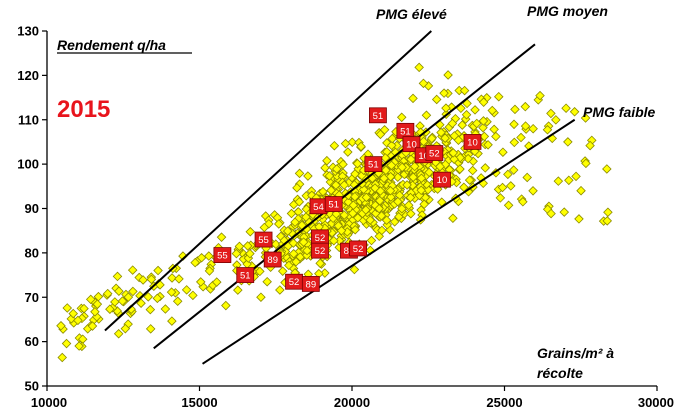 The height and width of the screenshot is (420, 681). I want to click on y-tick-label: 60, so click(32, 341).